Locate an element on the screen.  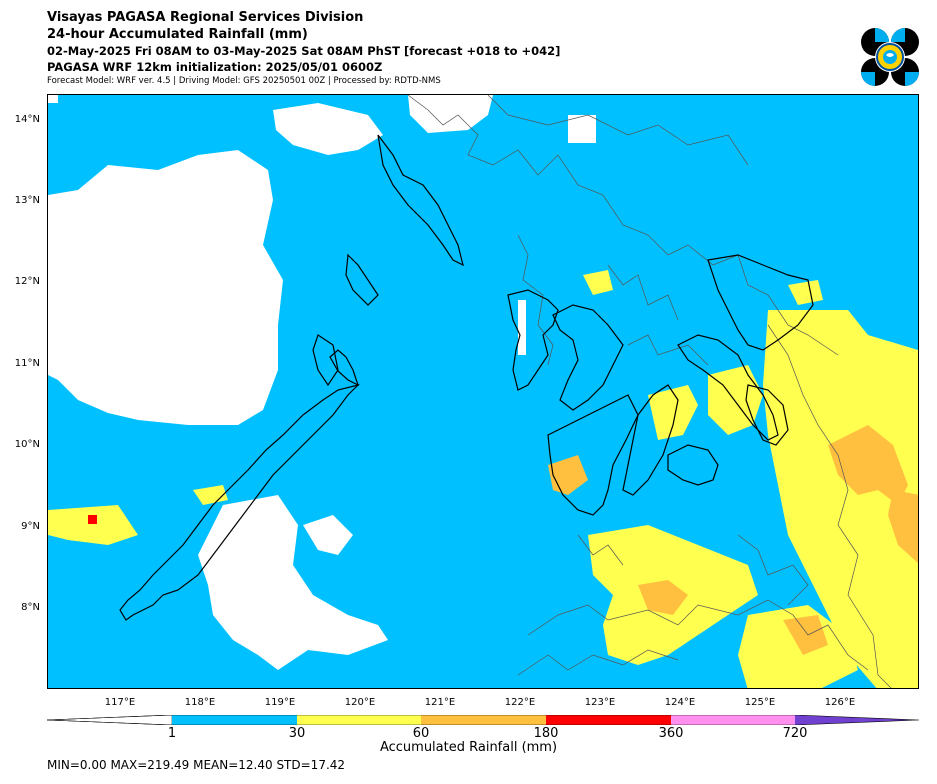
lon-label-123e: 123°E is located at coordinates (600, 702).